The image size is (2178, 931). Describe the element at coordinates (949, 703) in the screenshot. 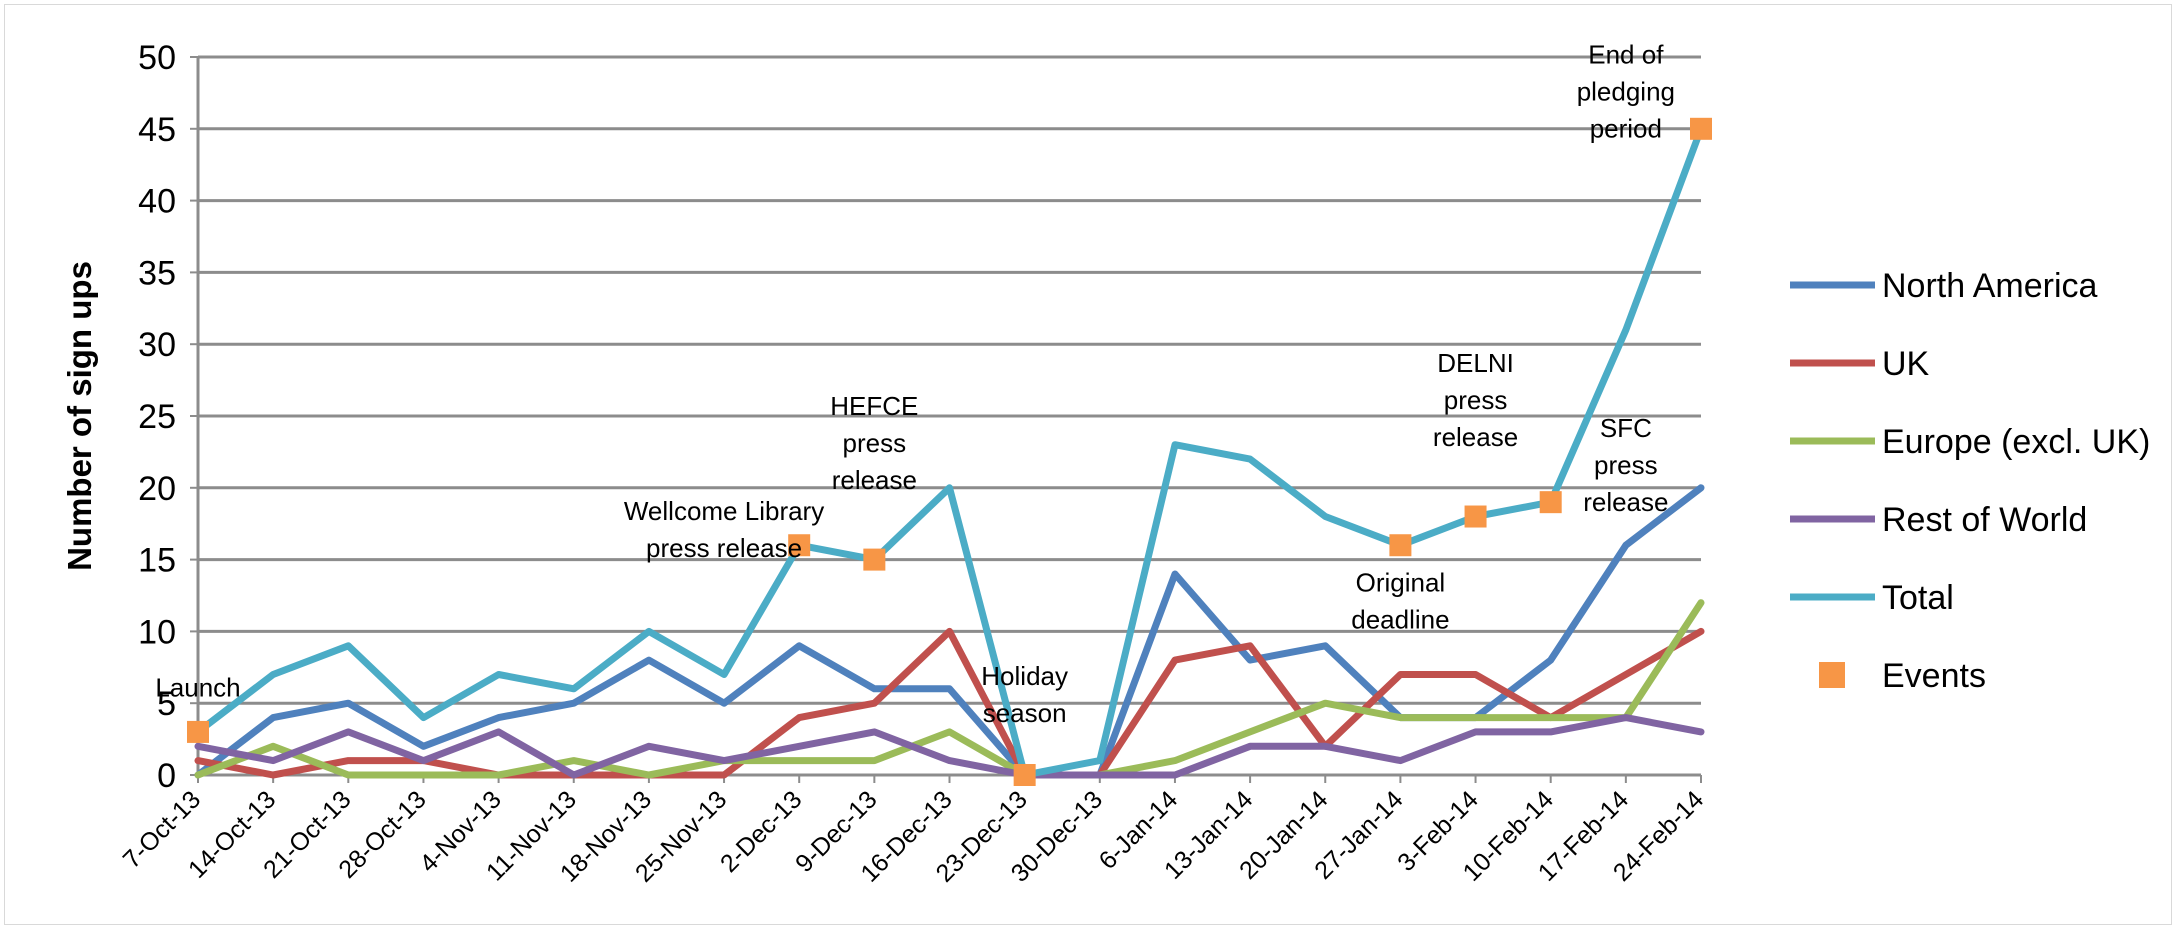

I see `series-line-uk` at that location.